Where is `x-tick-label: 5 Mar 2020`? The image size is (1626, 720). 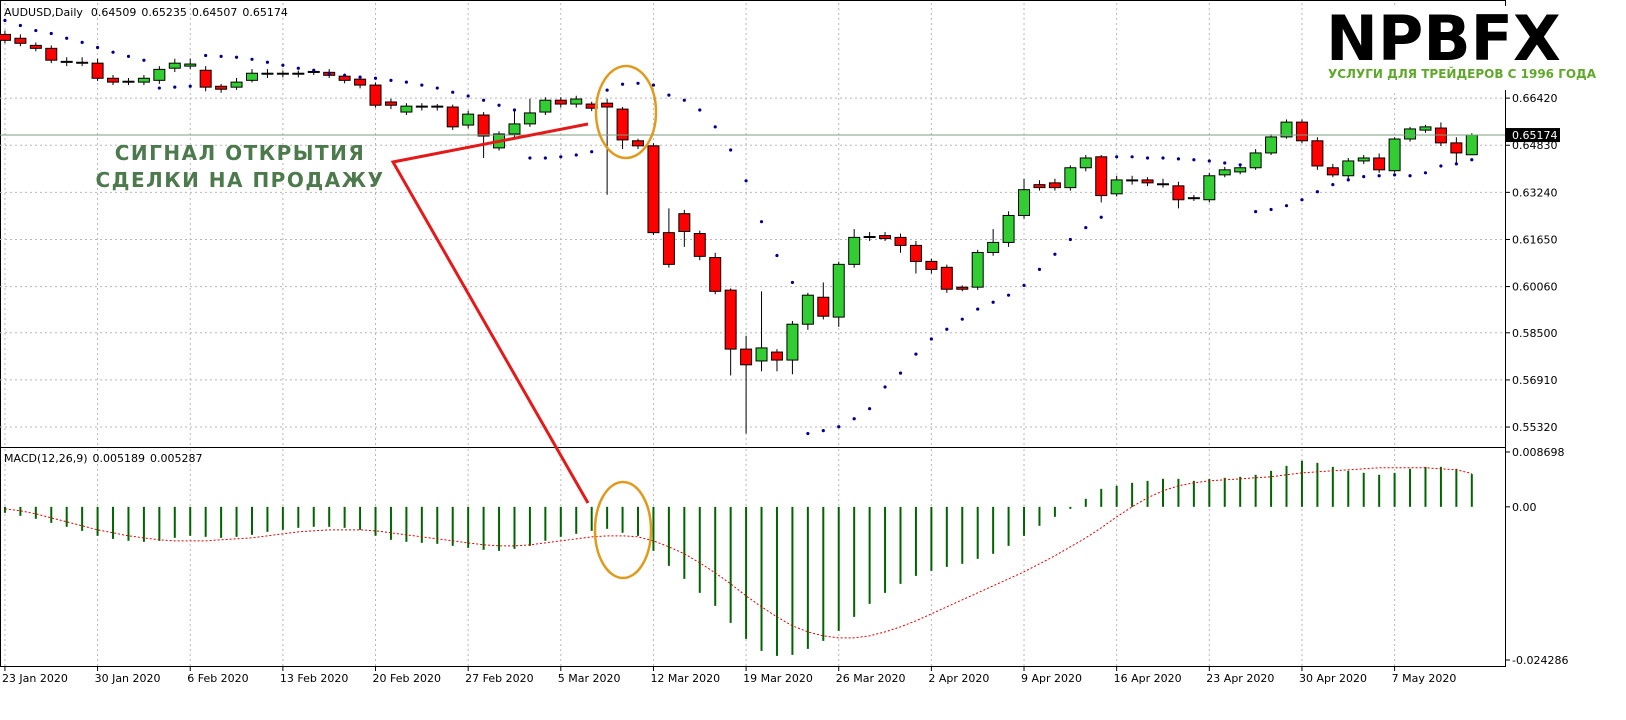
x-tick-label: 5 Mar 2020 is located at coordinates (589, 678).